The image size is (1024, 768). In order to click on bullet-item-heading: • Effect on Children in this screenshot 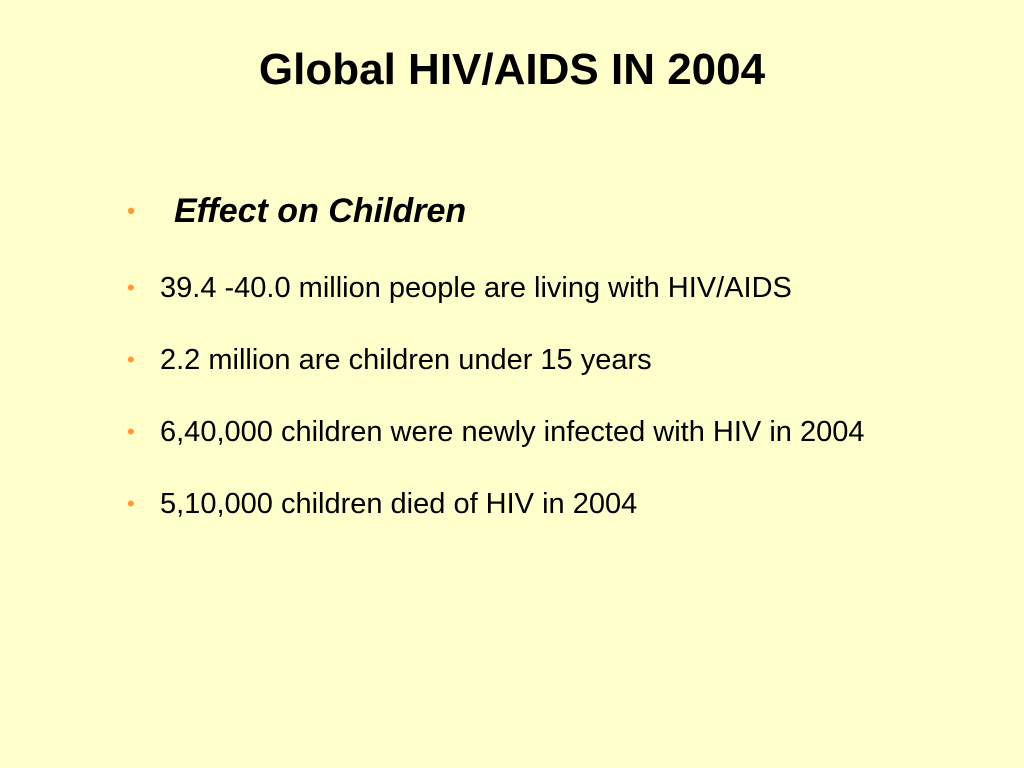, I will do `click(537, 211)`.